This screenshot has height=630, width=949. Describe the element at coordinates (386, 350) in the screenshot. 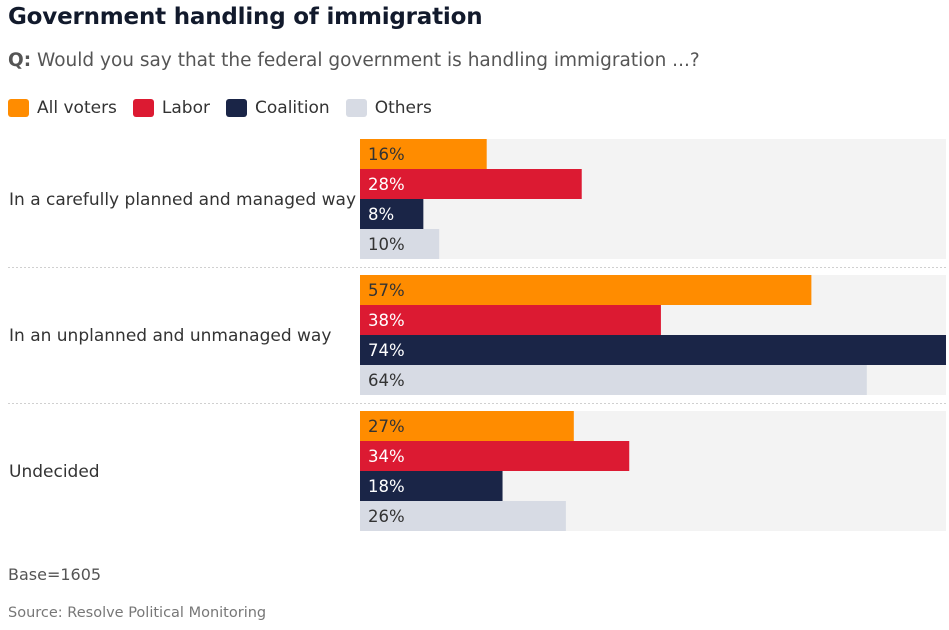

I see `data-label: 74%` at that location.